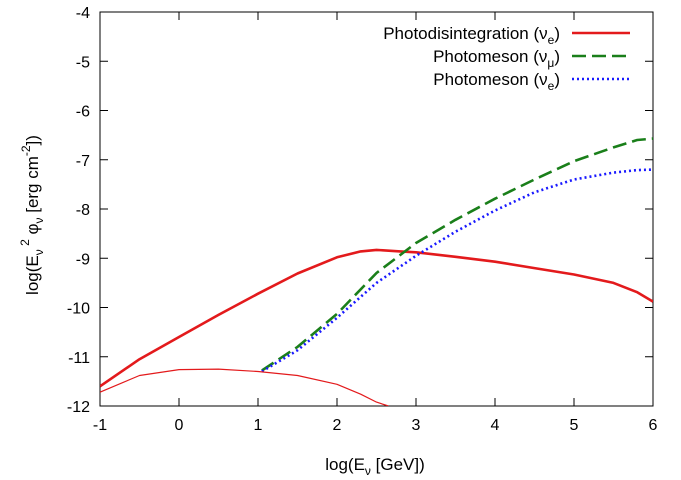  Describe the element at coordinates (574, 425) in the screenshot. I see `x-tick-label: 5` at that location.